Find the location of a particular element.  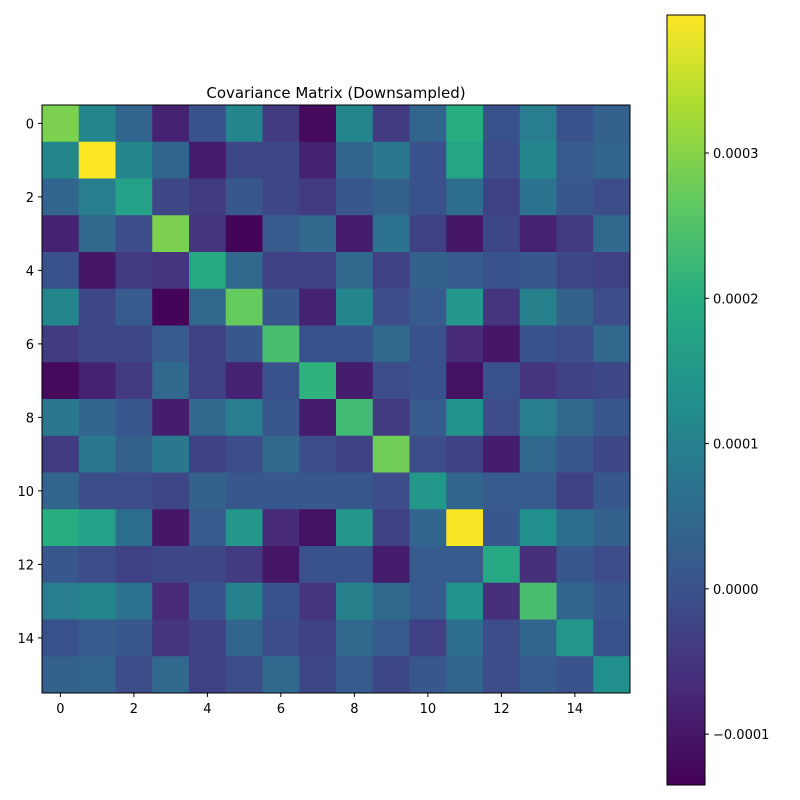

x-tick-label: 2 is located at coordinates (134, 709).